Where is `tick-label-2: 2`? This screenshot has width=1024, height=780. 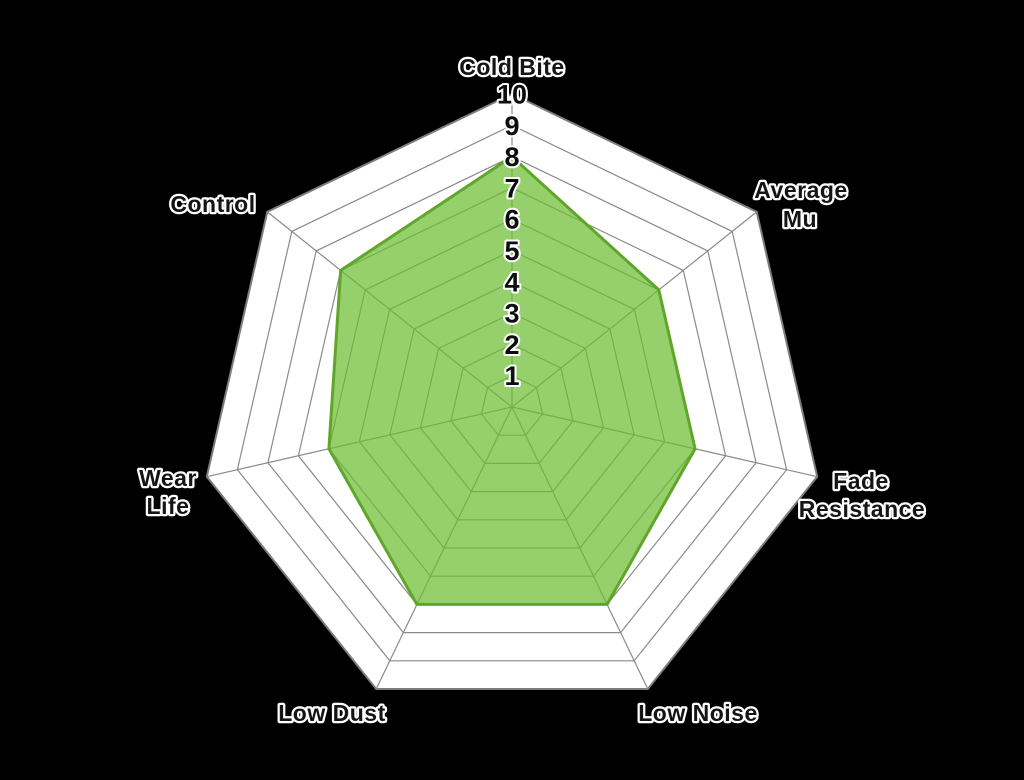
tick-label-2: 2 is located at coordinates (511, 345).